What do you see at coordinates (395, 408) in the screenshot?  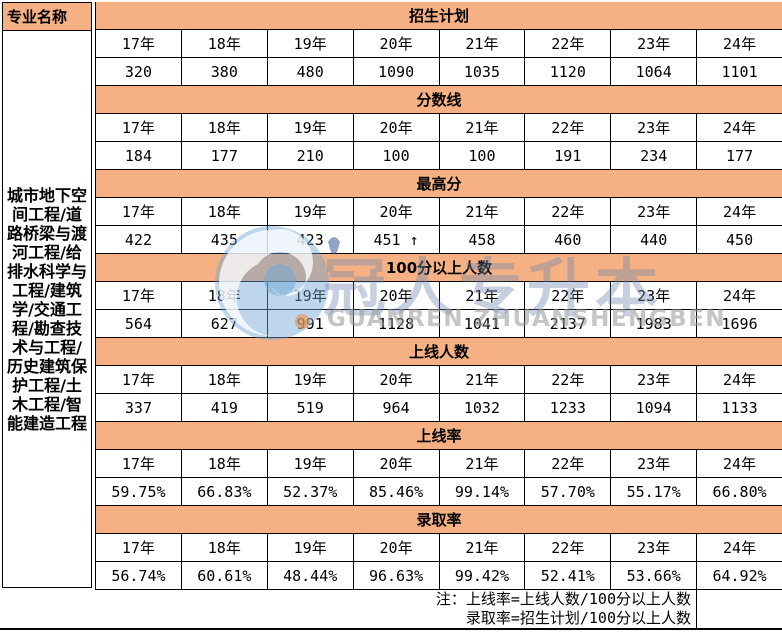 I see `value-cell: 964` at bounding box center [395, 408].